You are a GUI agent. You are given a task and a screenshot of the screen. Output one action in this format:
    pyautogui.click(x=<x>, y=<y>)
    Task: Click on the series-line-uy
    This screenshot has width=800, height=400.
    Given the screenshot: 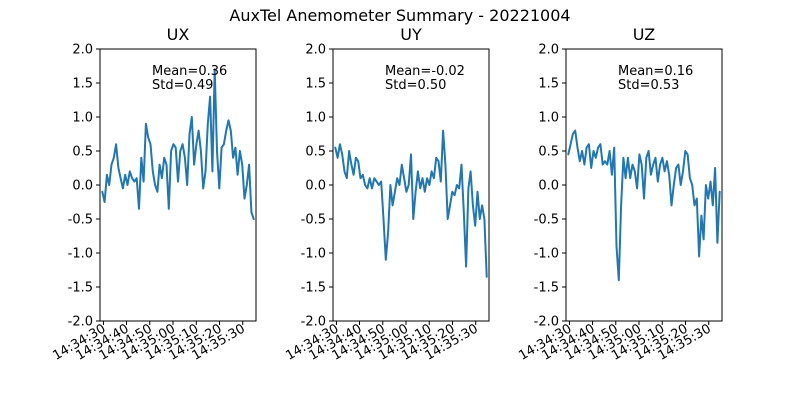 What is the action you would take?
    pyautogui.click(x=411, y=203)
    